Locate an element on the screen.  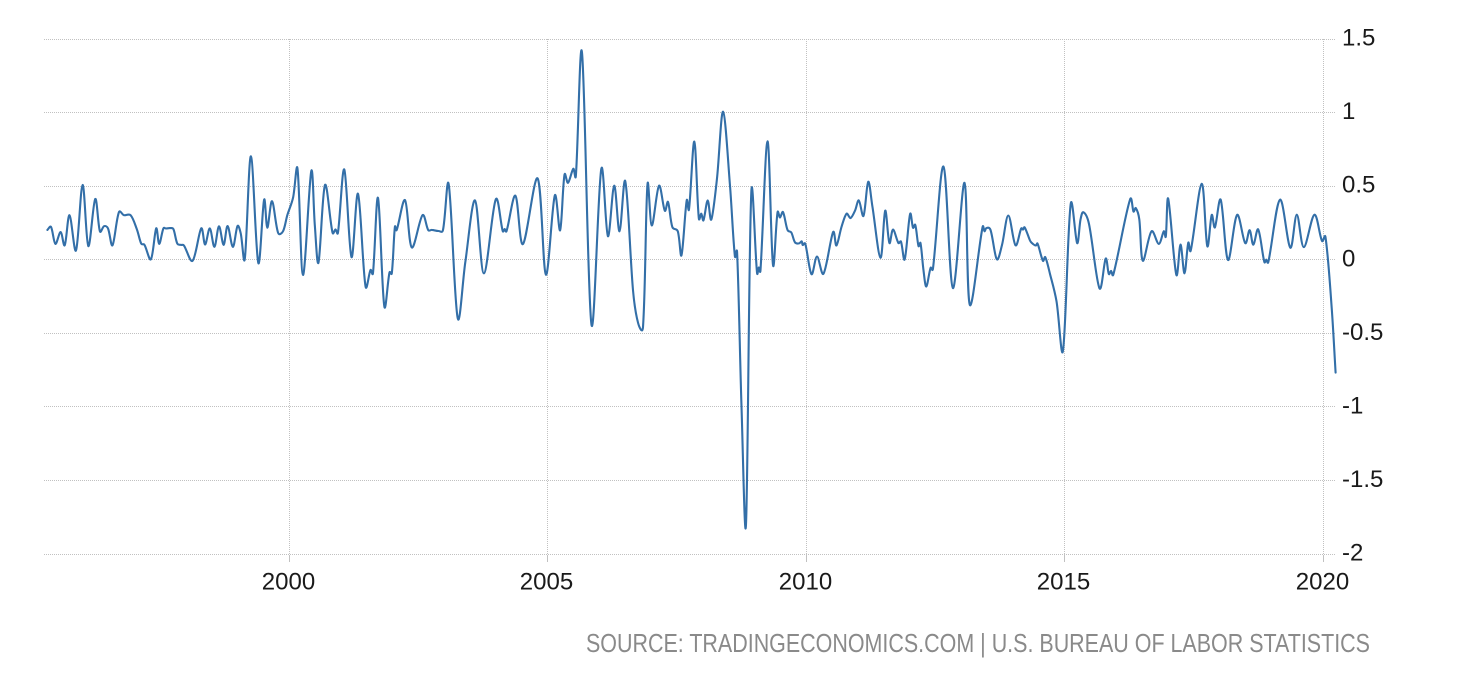
svg-text: 2015 is located at coordinates (1063, 582).